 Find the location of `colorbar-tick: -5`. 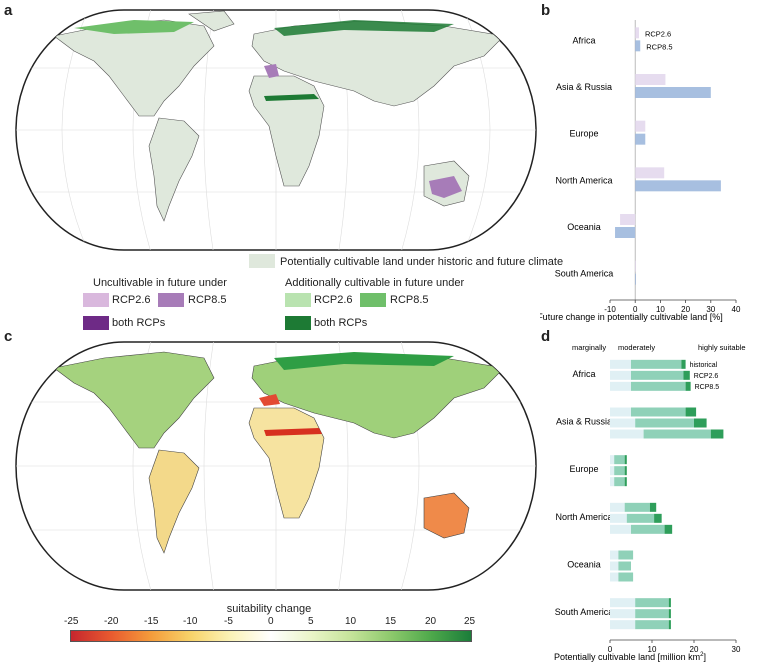

colorbar-tick: -5 is located at coordinates (228, 621).